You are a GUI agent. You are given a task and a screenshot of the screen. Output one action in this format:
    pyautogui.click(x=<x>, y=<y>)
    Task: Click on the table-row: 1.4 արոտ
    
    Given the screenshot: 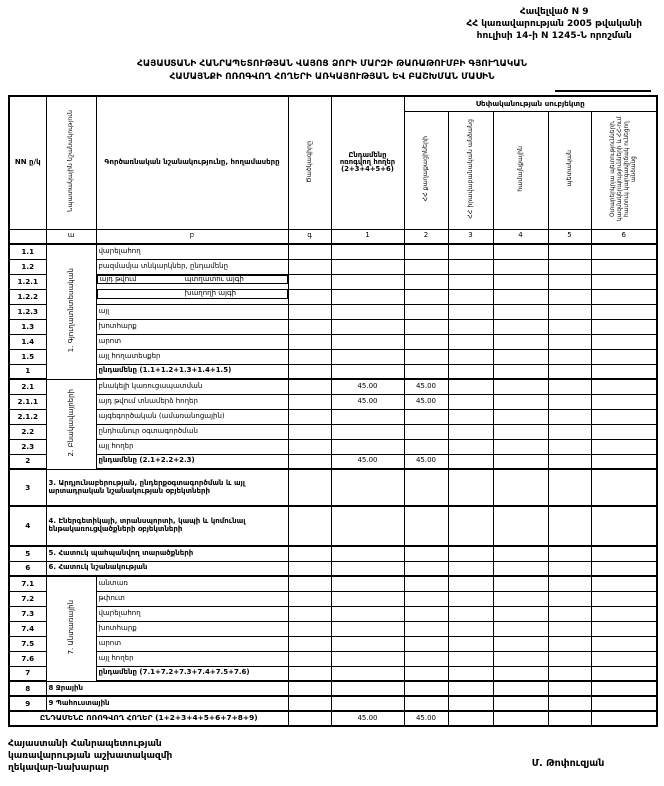 What is the action you would take?
    pyautogui.click(x=333, y=341)
    